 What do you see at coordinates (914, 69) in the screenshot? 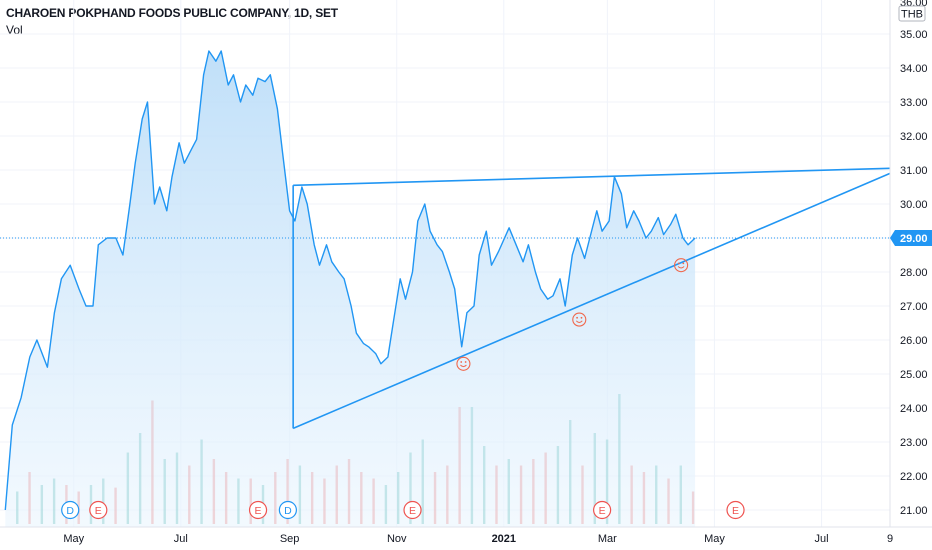
I see `price-tick-label: 34.00` at bounding box center [914, 69].